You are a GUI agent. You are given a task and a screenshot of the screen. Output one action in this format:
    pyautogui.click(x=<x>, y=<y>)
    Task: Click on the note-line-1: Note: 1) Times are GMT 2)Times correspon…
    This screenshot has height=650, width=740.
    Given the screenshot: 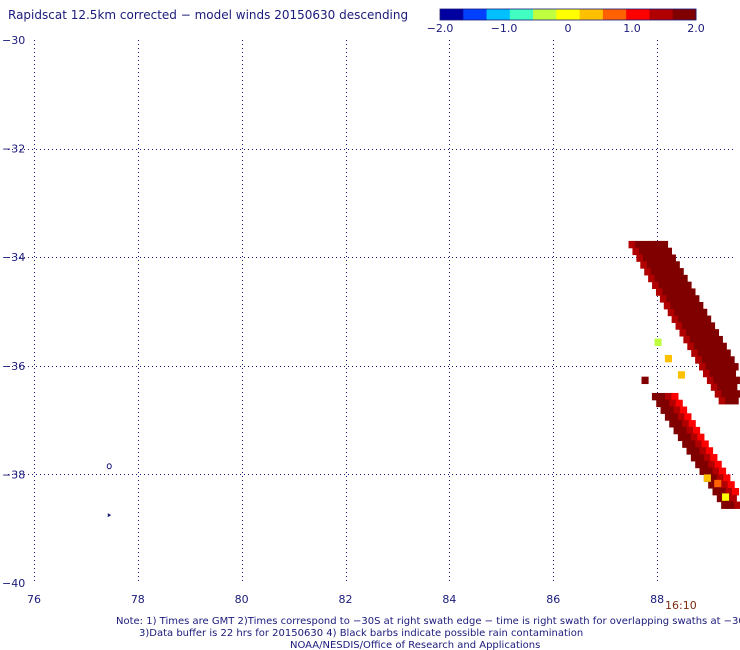 What is the action you would take?
    pyautogui.click(x=428, y=621)
    